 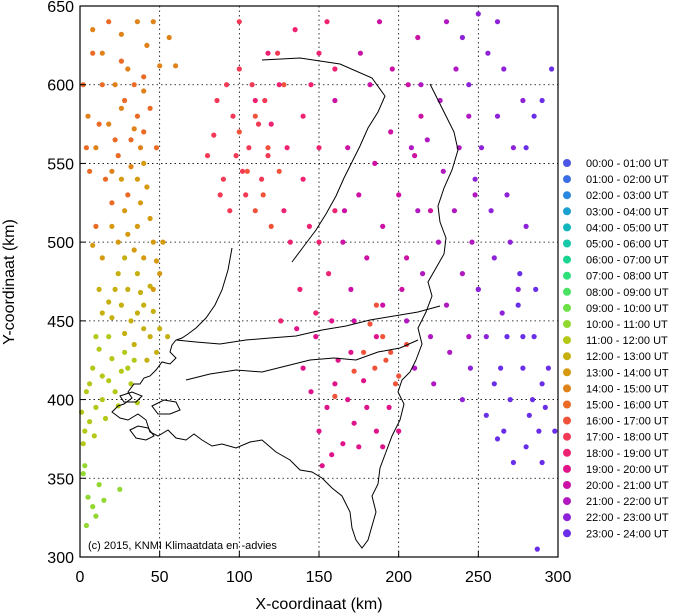 What do you see at coordinates (558, 577) in the screenshot?
I see `x-tick-label: 300` at bounding box center [558, 577].